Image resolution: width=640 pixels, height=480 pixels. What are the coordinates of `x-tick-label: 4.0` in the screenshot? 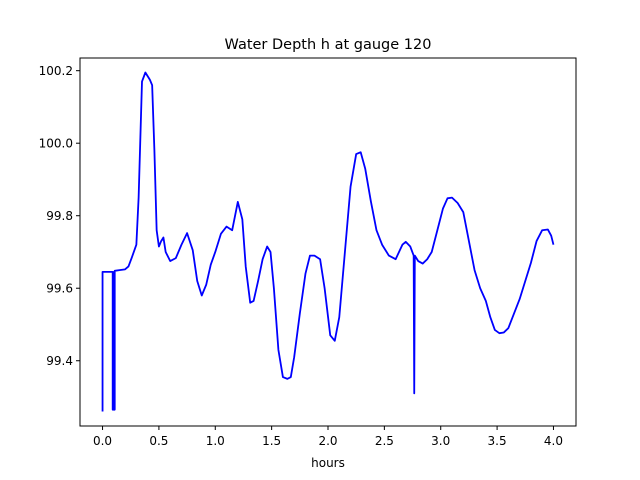 It's located at (553, 441).